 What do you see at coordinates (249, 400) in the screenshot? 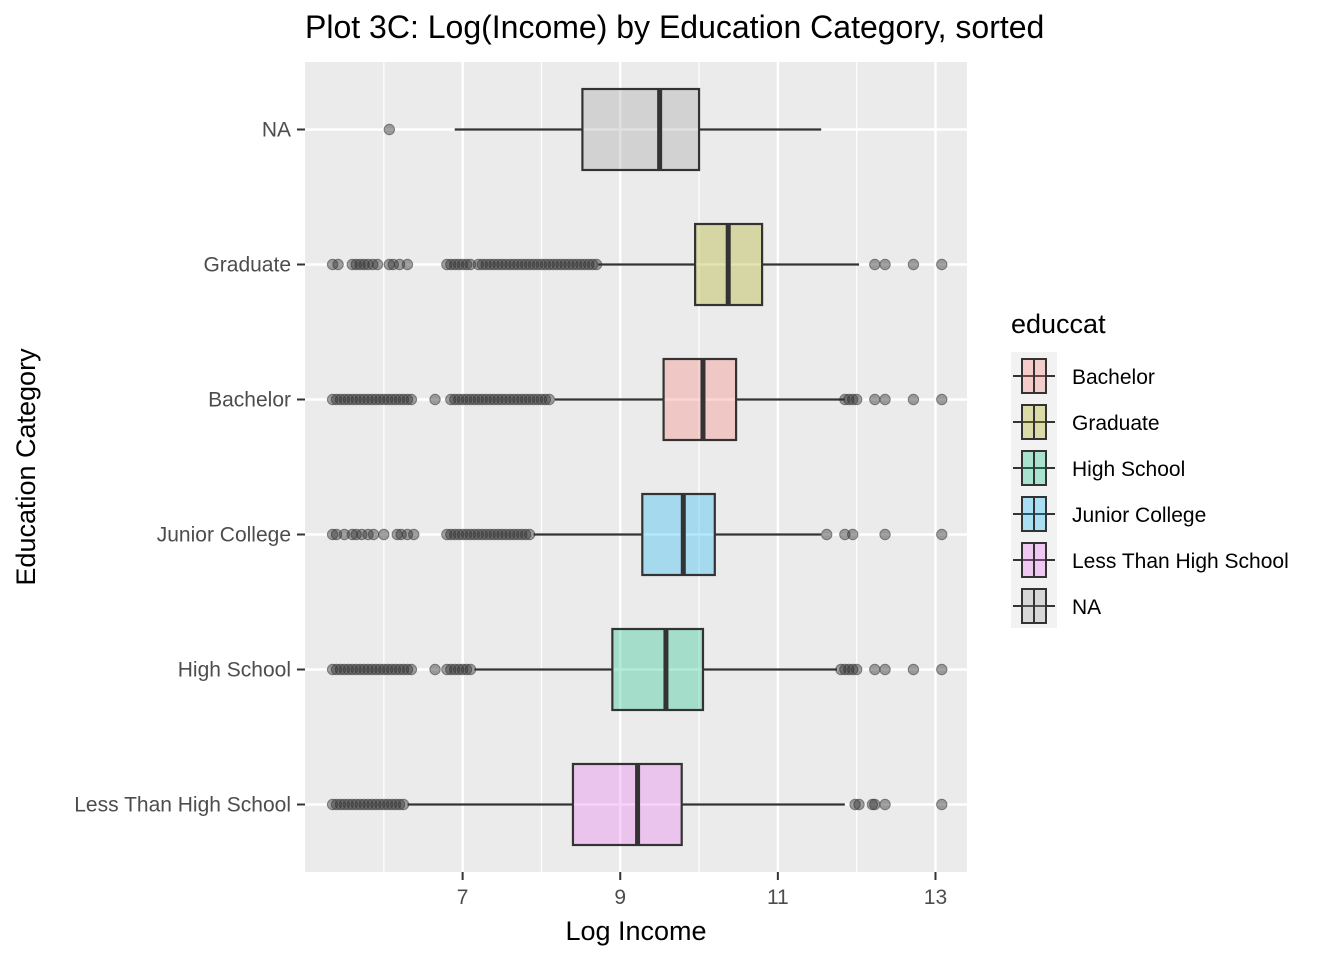
I see `y-tick-label: Bachelor` at bounding box center [249, 400].